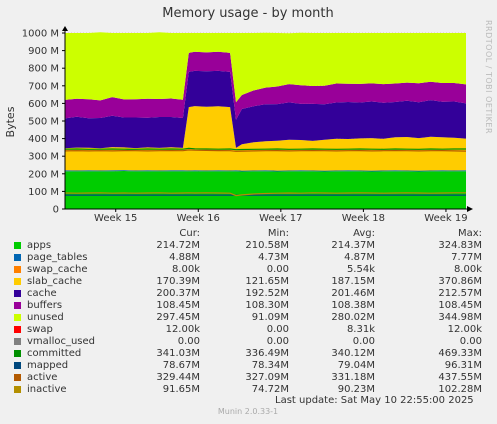 The image size is (497, 424). Describe the element at coordinates (464, 329) in the screenshot. I see `legend-max-value: 12.00k` at that location.